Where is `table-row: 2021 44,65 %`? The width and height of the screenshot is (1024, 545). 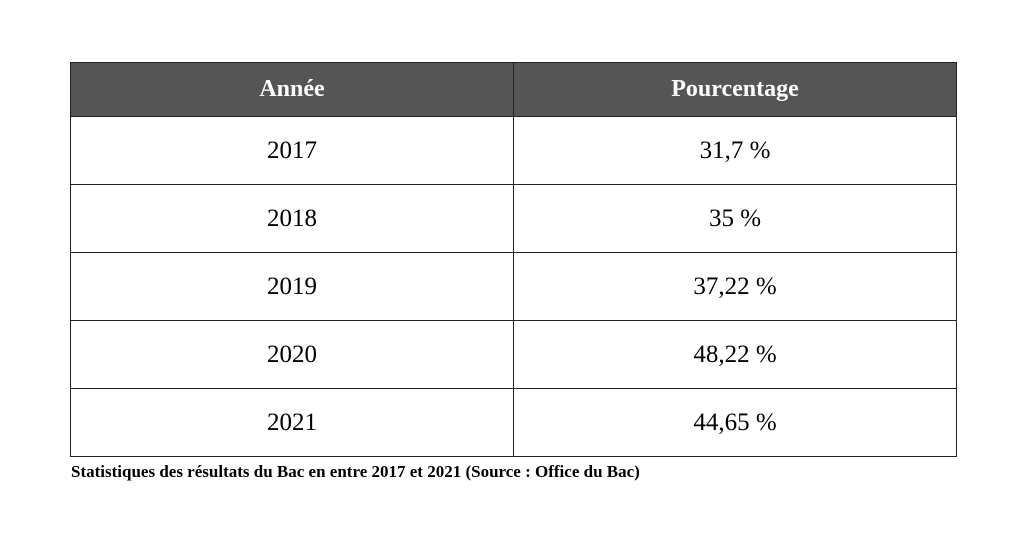 table-row: 2021 44,65 % is located at coordinates (513, 422).